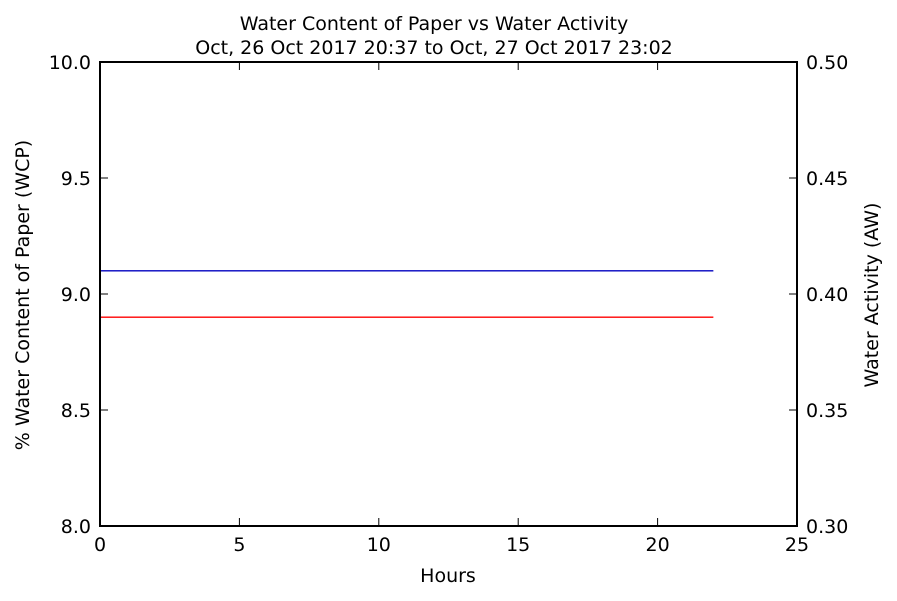 This screenshot has width=897, height=601. I want to click on y-left-tick-label: 9.0, so click(76, 295).